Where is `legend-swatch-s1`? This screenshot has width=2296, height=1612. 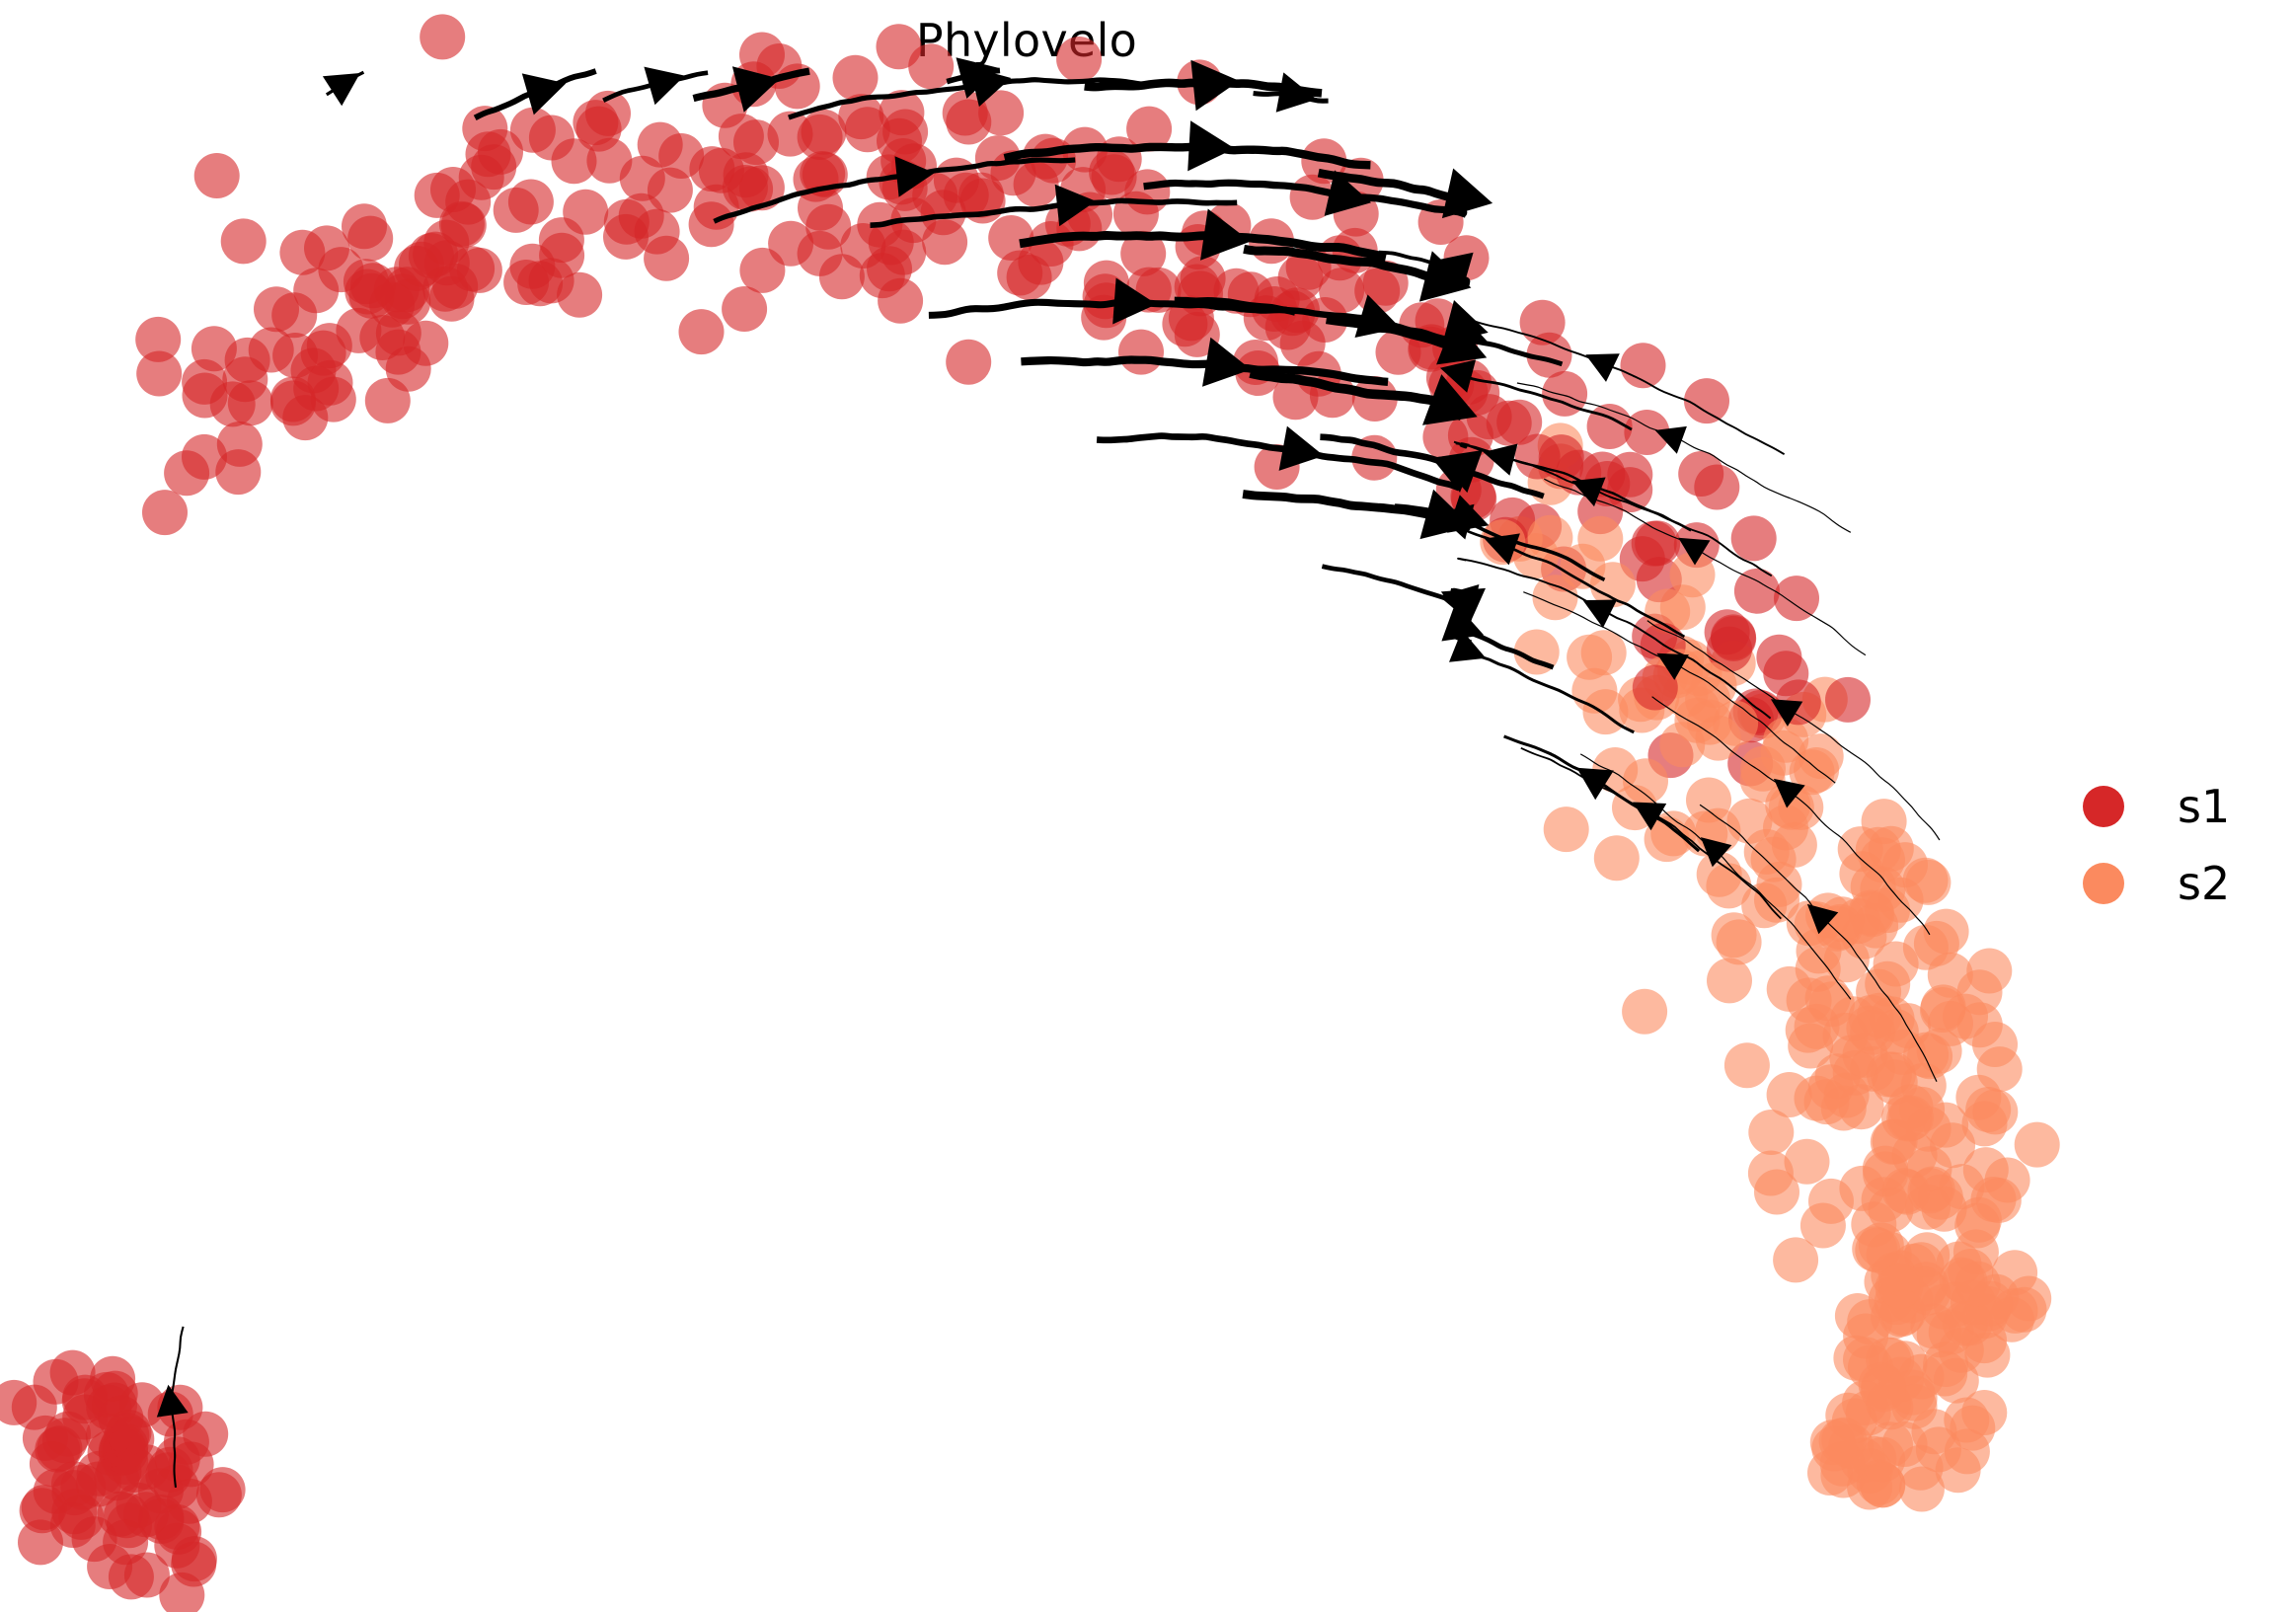
legend-swatch-s1 is located at coordinates (2103, 806).